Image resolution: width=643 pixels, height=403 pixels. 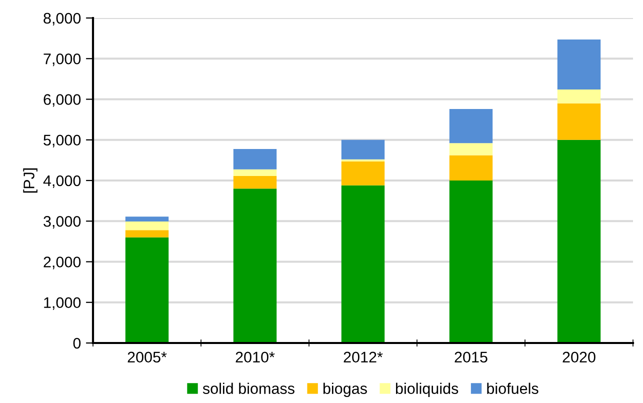 What do you see at coordinates (579, 357) in the screenshot?
I see `x-tick-label: 2020` at bounding box center [579, 357].